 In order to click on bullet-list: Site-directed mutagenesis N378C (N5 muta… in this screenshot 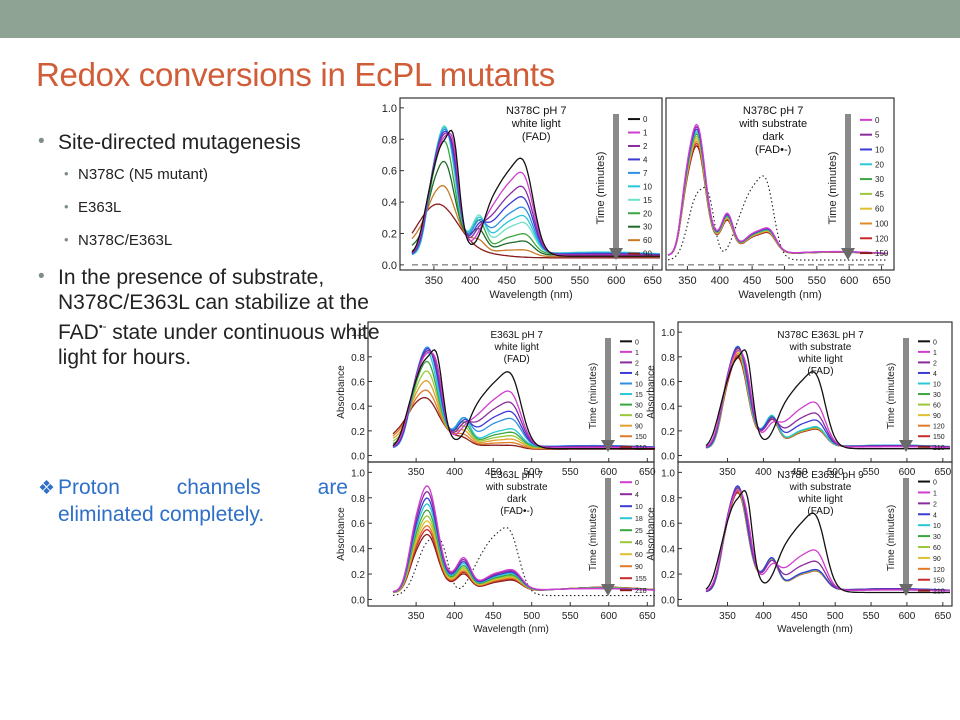, I will do `click(221, 255)`.